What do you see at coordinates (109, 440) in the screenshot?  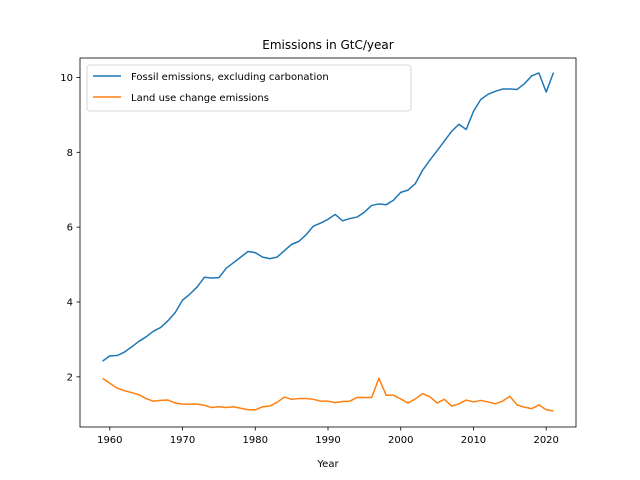 I see `x-tick-label: 1960` at bounding box center [109, 440].